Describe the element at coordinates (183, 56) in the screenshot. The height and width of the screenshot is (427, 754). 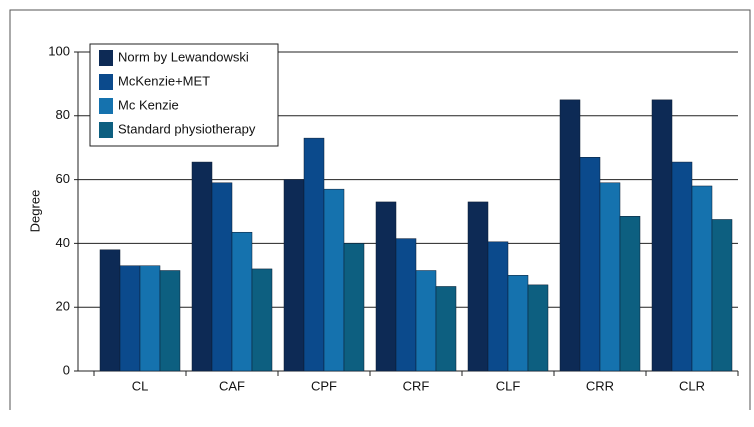
I see `legend-label: Norm by Lewandowski` at that location.